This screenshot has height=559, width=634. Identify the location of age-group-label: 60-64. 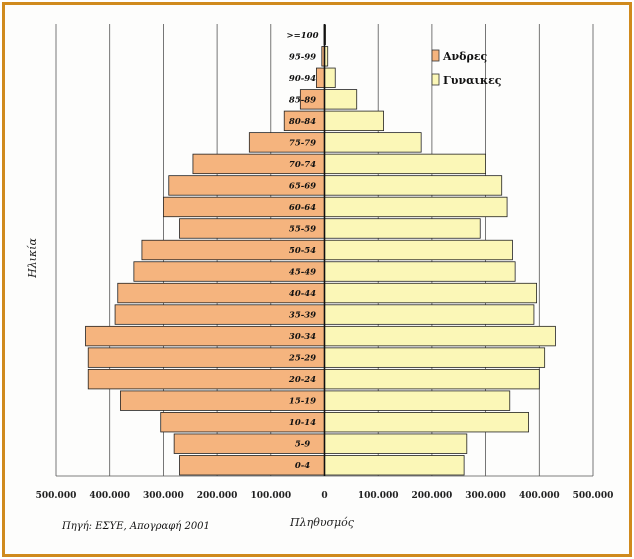
(302, 208).